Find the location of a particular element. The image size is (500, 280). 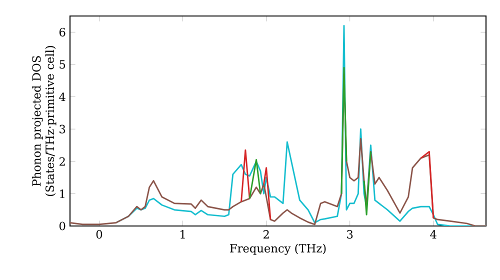

x-axis-title: Frequency (THz) is located at coordinates (278, 249).